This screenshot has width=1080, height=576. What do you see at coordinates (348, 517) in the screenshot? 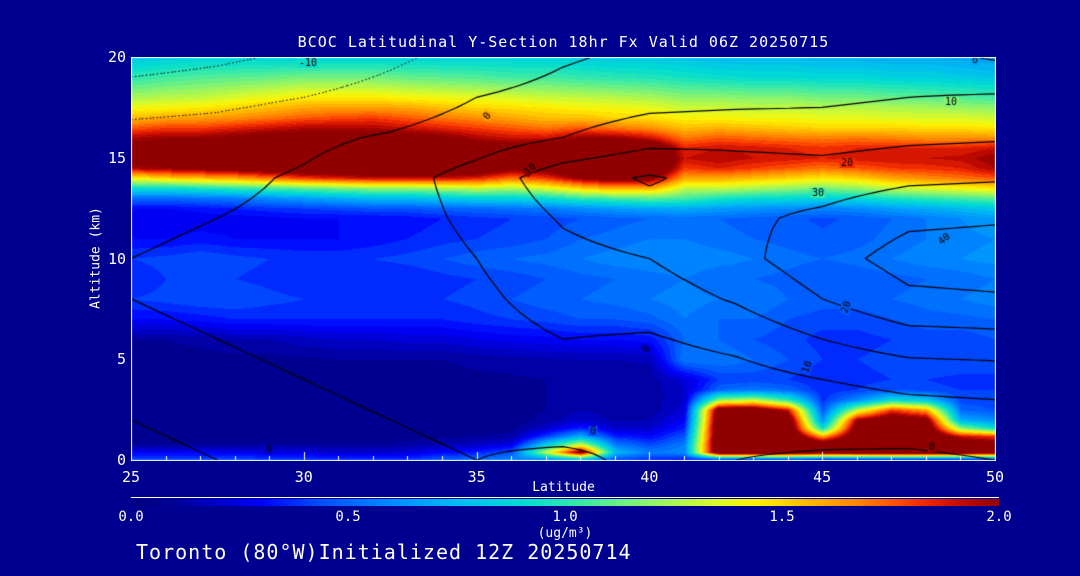
I see `colorbar-tick-label: 0.5` at bounding box center [348, 517].